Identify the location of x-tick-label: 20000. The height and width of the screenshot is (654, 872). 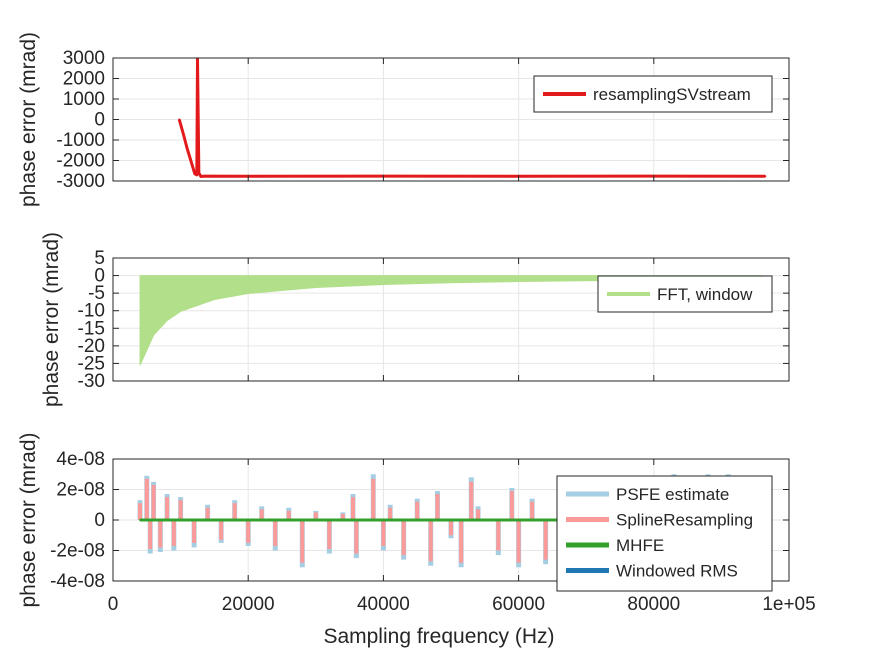
(248, 604).